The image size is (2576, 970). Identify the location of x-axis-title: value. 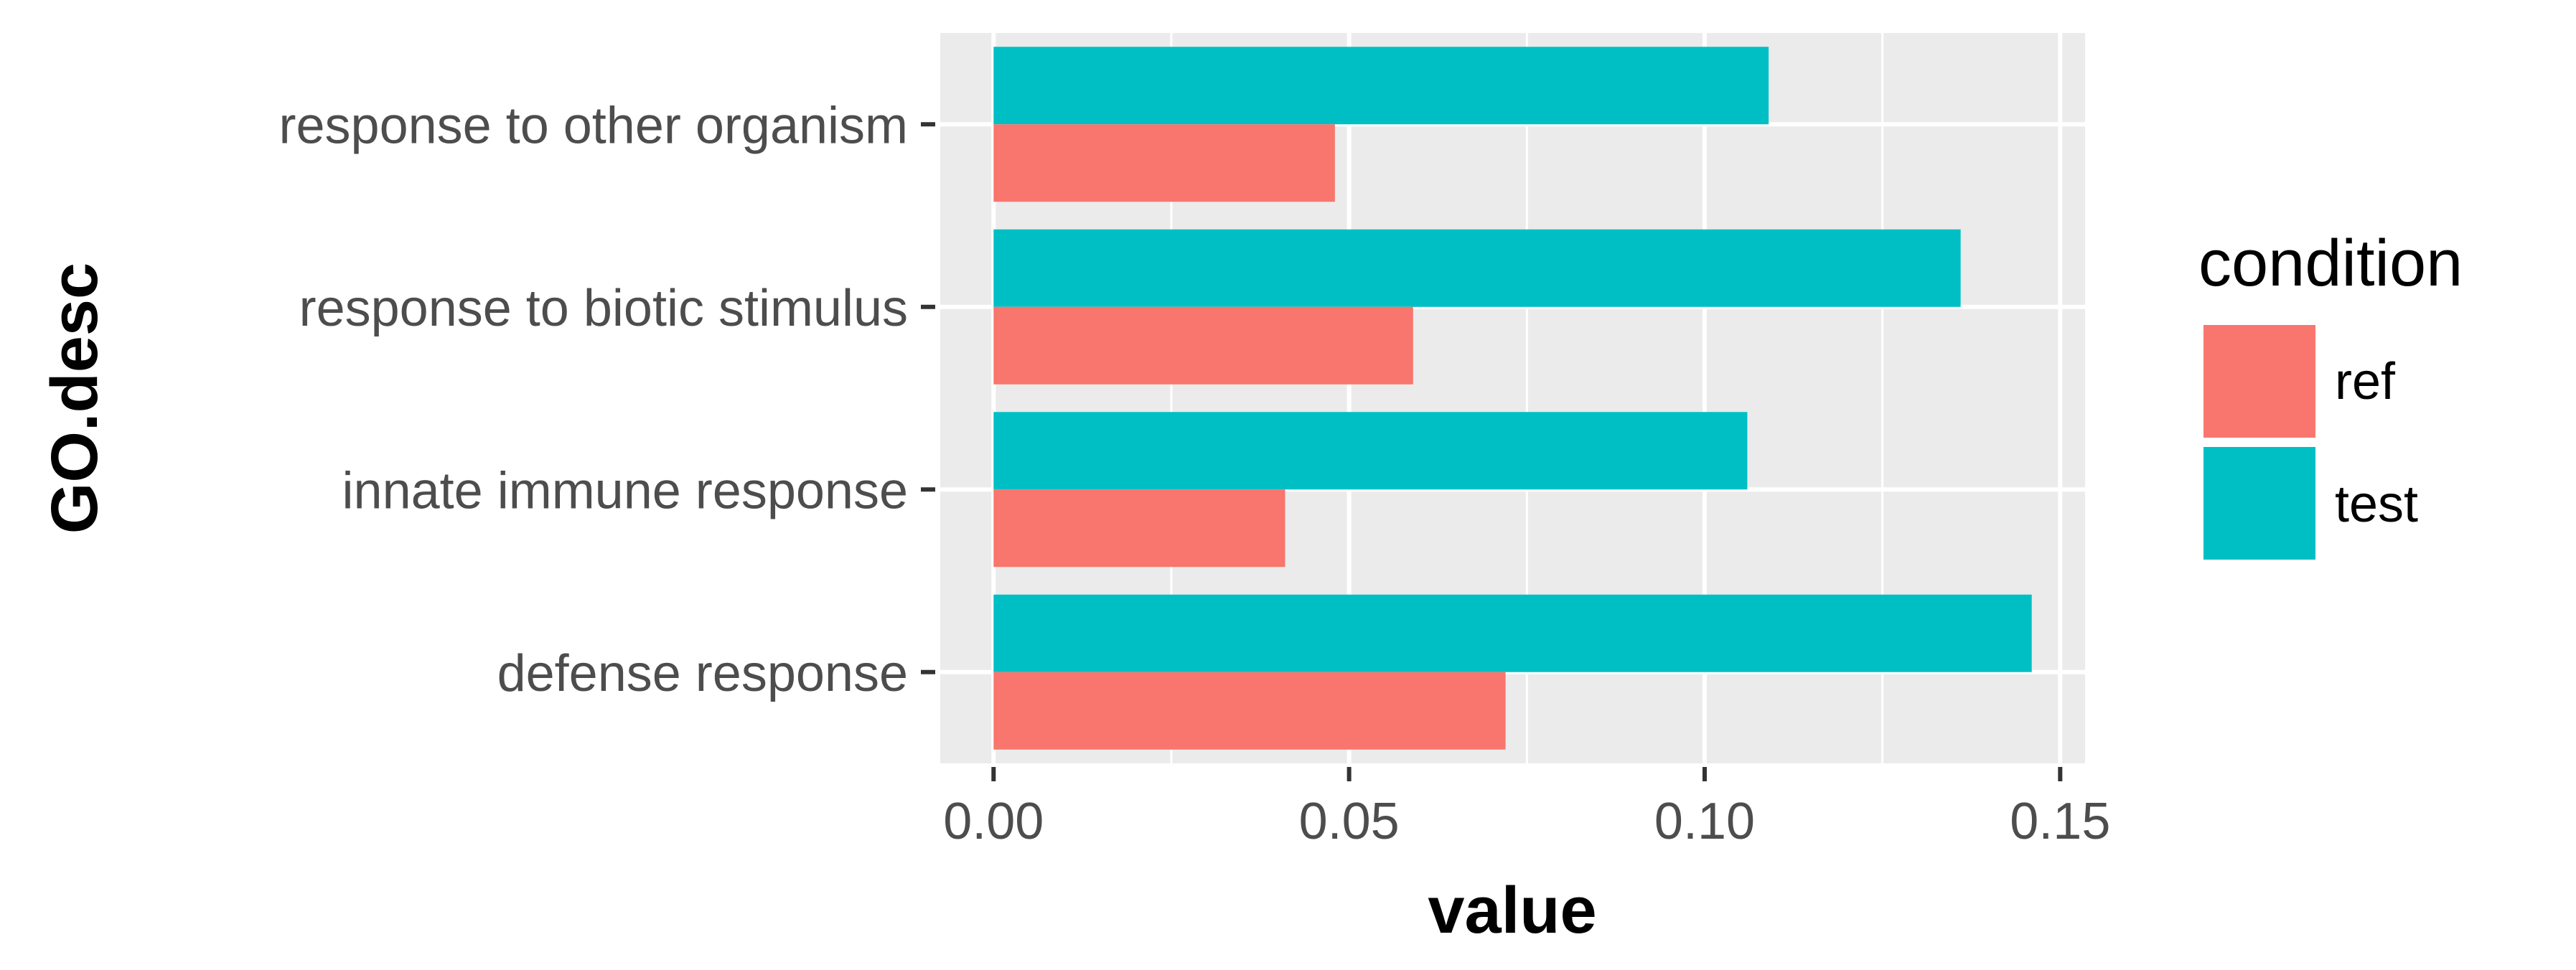
(1512, 910).